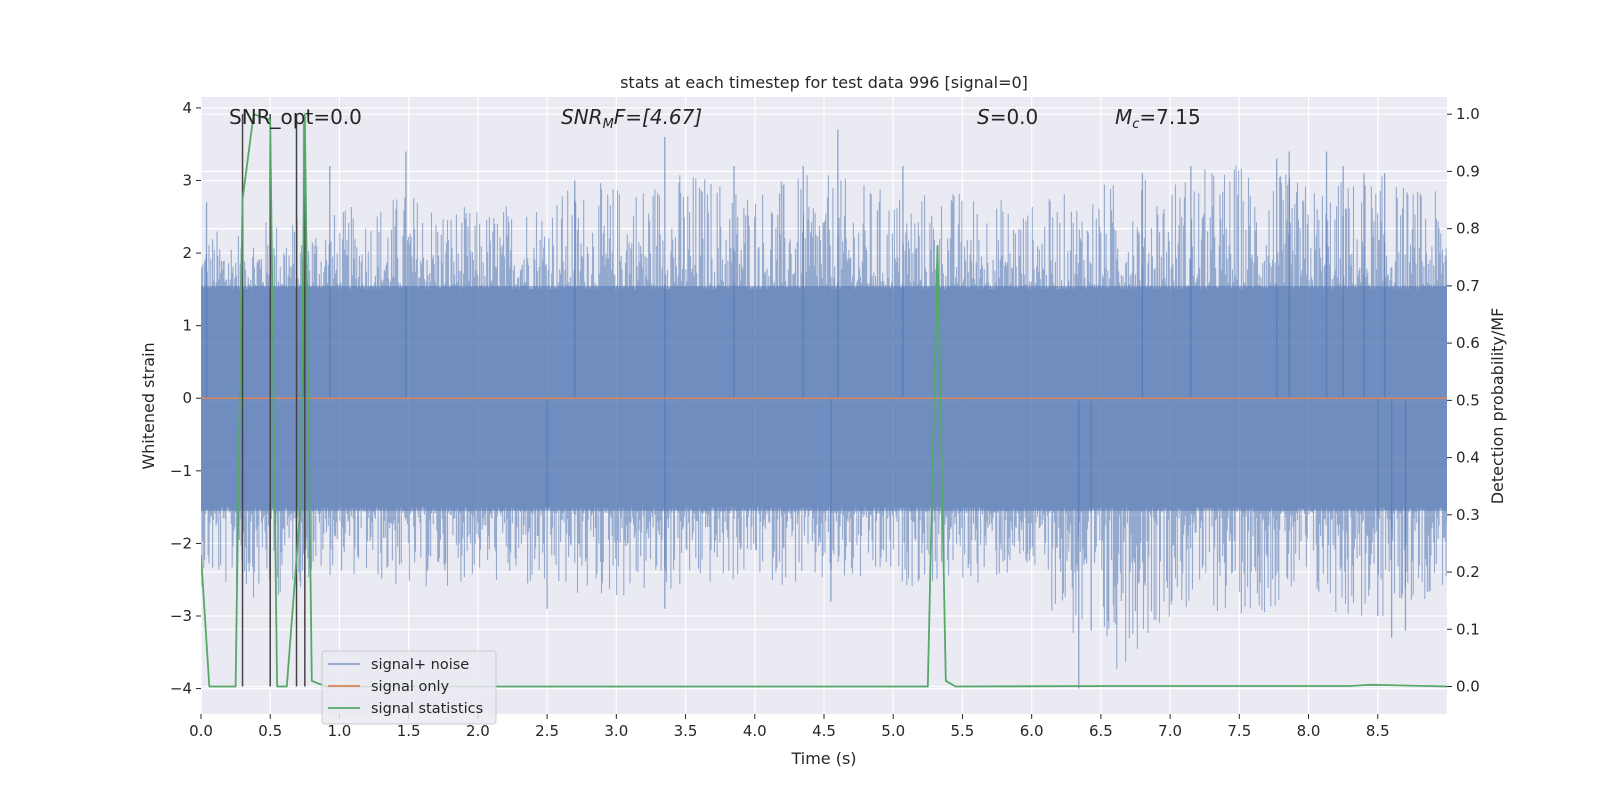  What do you see at coordinates (1497, 406) in the screenshot?
I see `y-right-axis-label: Detection probability/MF` at bounding box center [1497, 406].